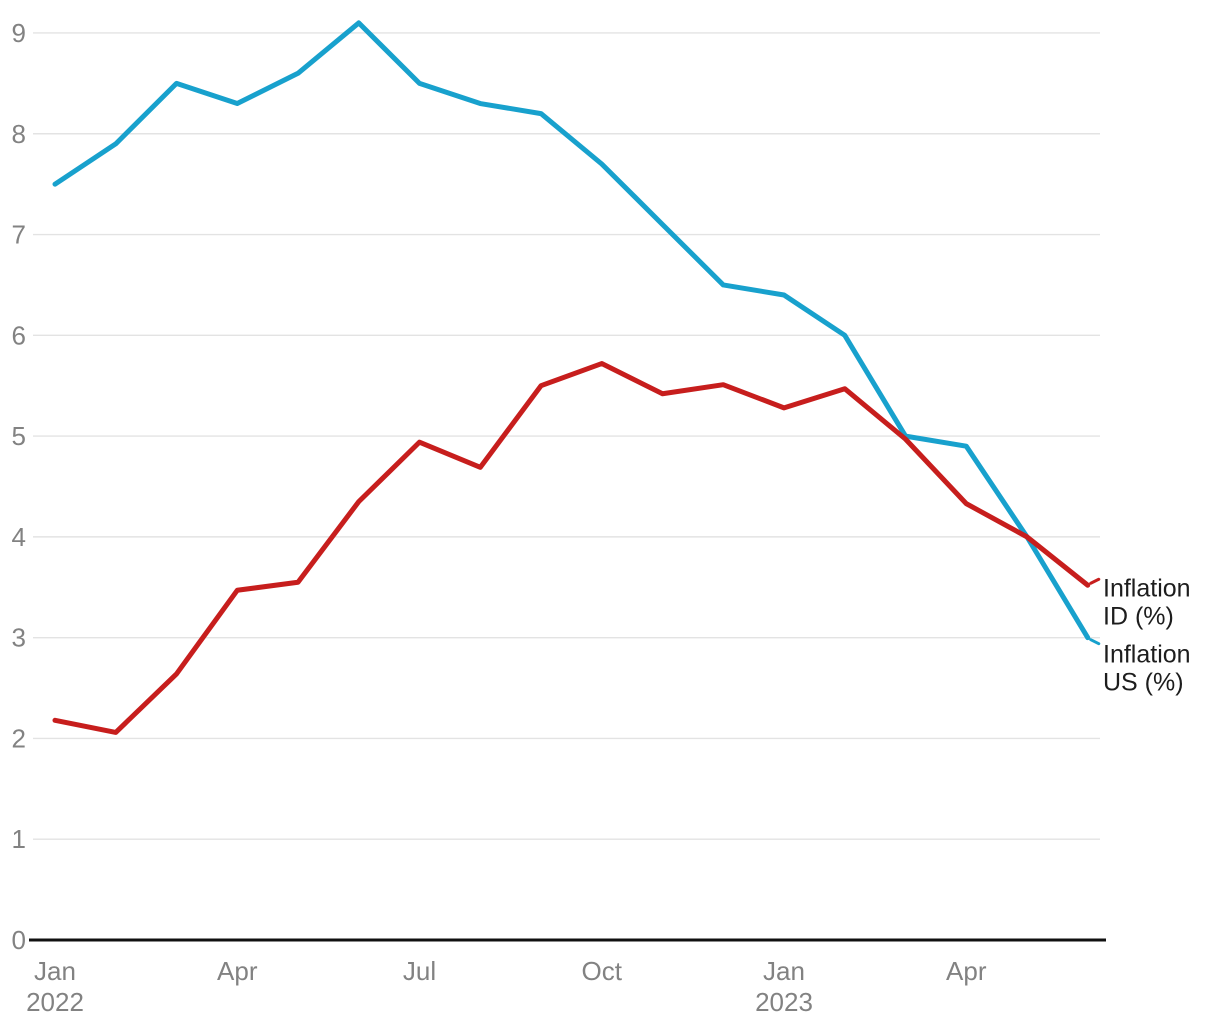 Image resolution: width=1220 pixels, height=1020 pixels. Describe the element at coordinates (784, 1002) in the screenshot. I see `x-axis-year-label: 2023` at that location.